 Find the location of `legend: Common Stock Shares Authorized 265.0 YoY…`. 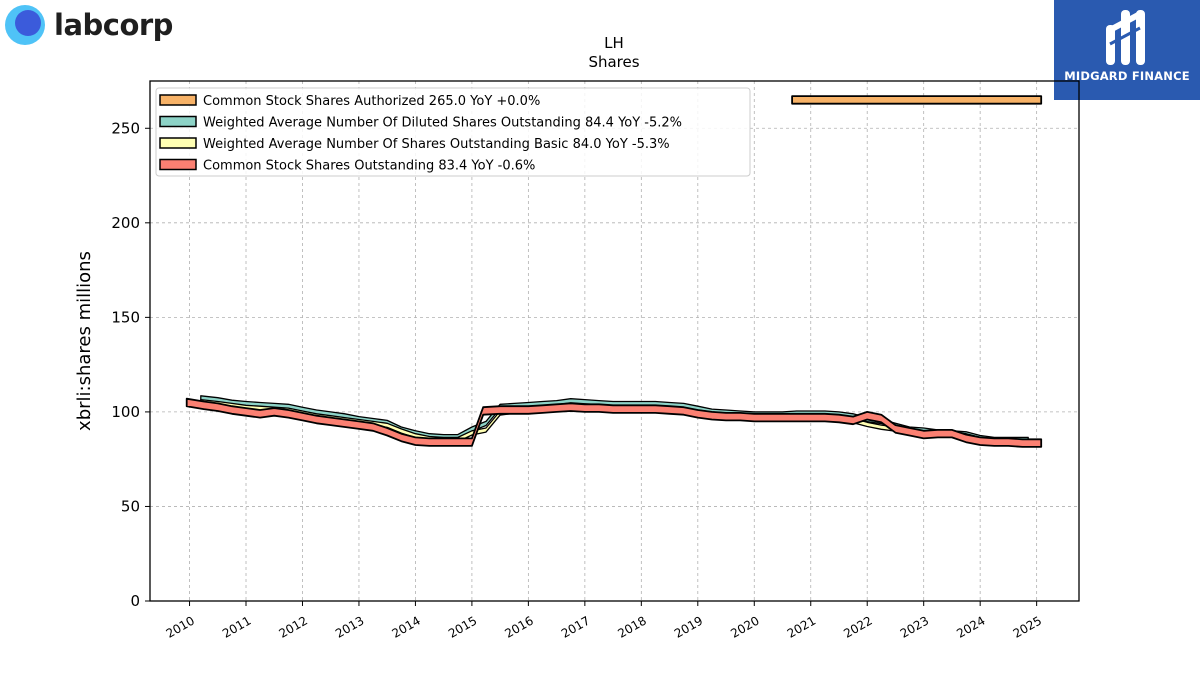

legend: Common Stock Shares Authorized 265.0 YoY… is located at coordinates (453, 132).